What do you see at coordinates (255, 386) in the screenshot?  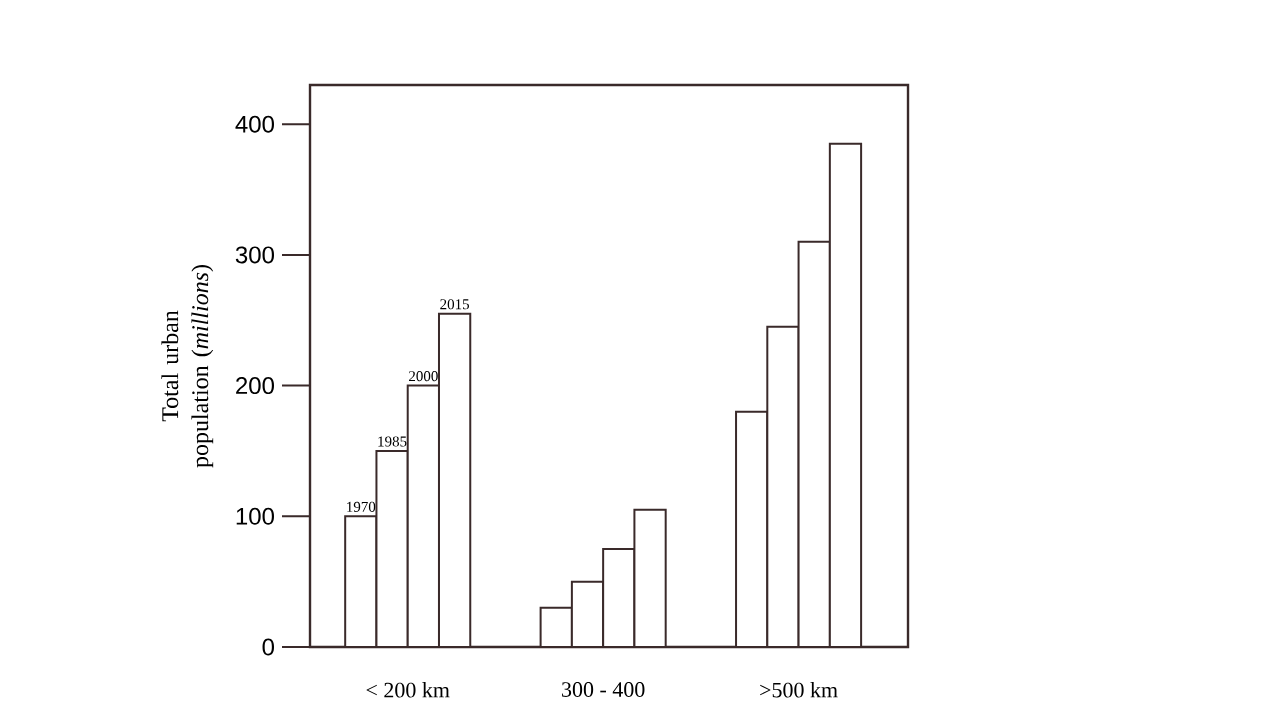 I see `y-tick-label: 200` at bounding box center [255, 386].